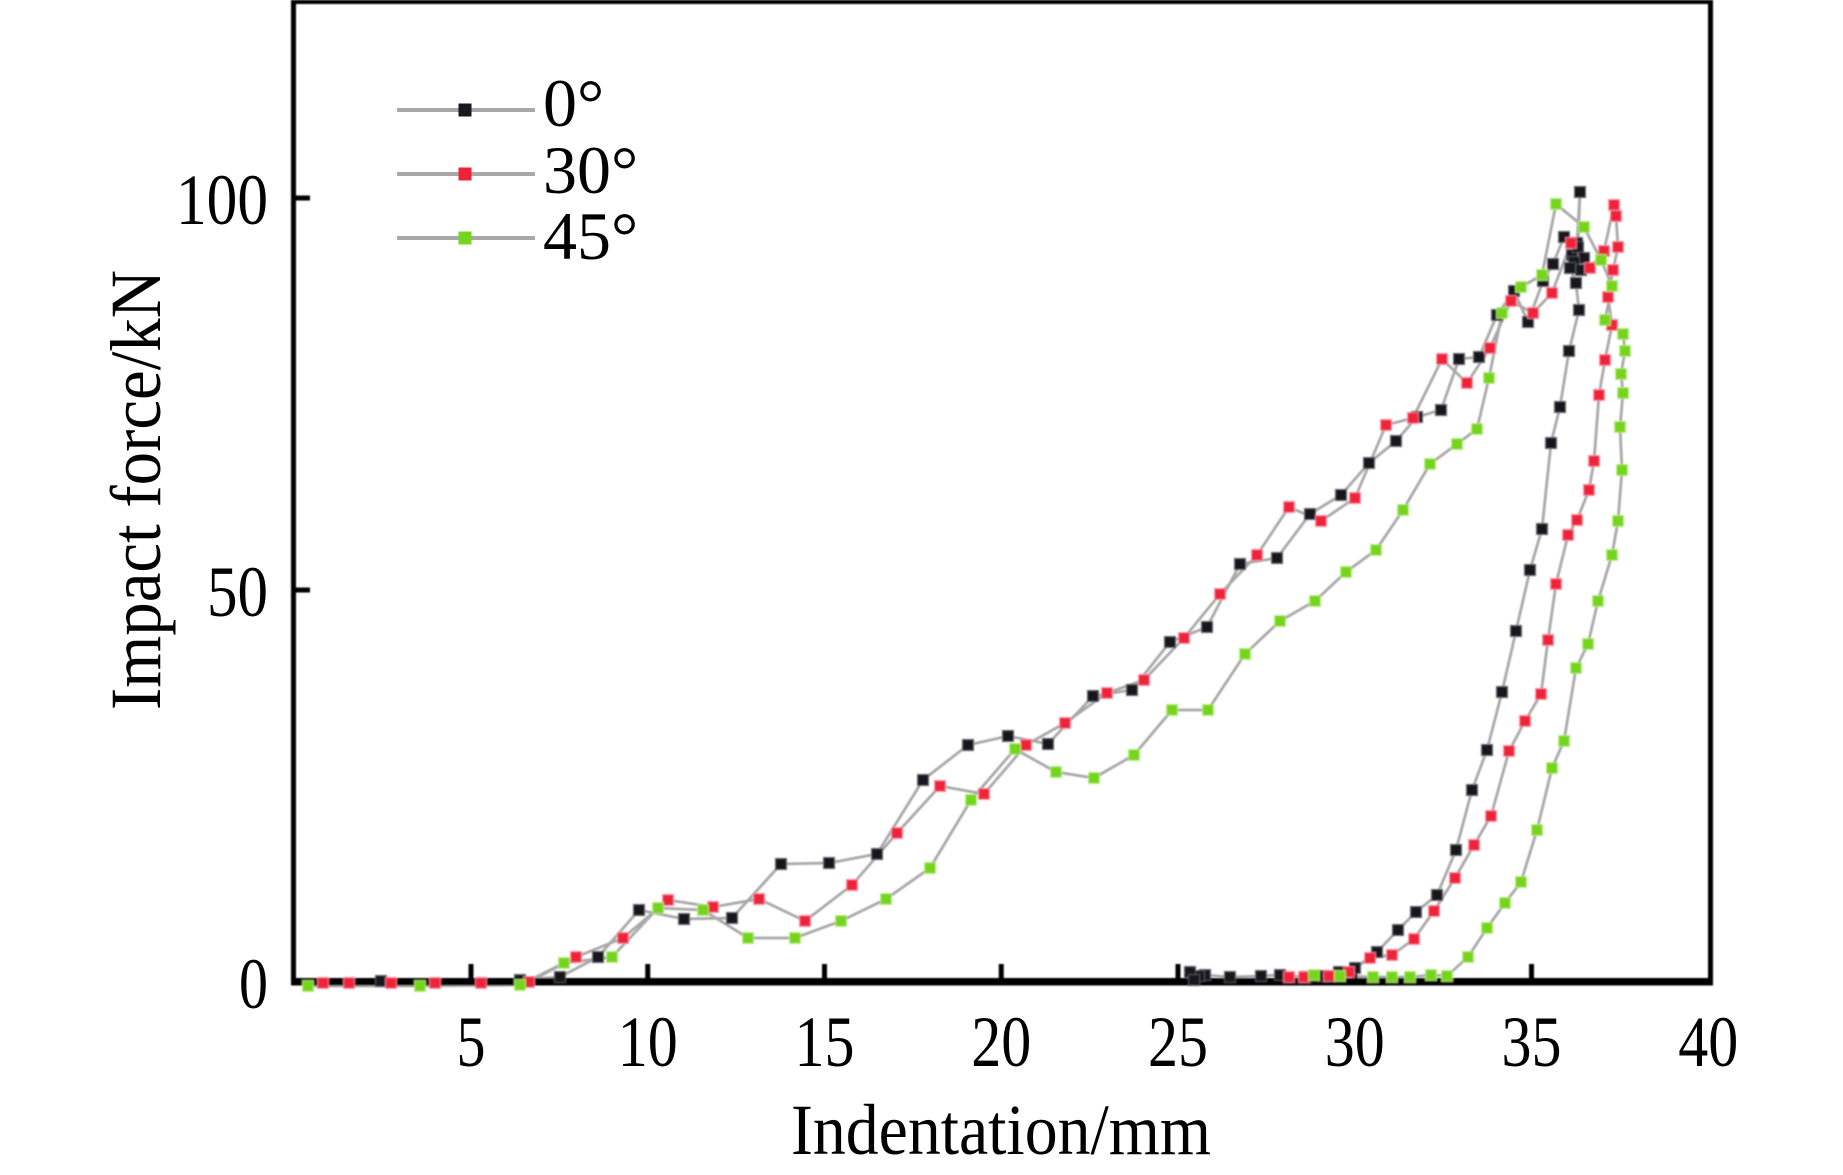 This screenshot has width=1843, height=1175. What do you see at coordinates (136, 490) in the screenshot?
I see `svg-text: Impact force/kN` at bounding box center [136, 490].